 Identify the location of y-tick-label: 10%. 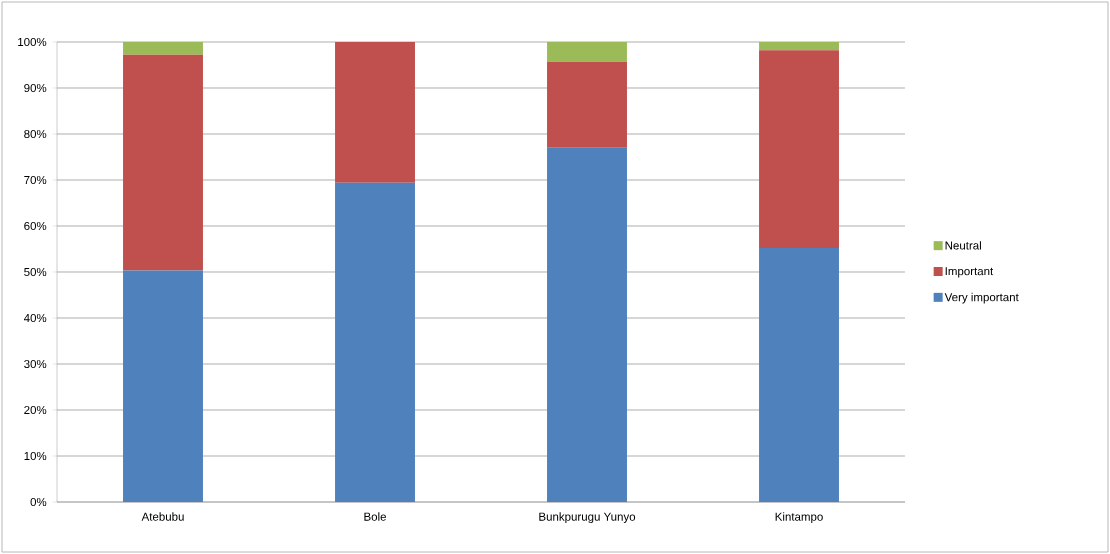
(35, 456).